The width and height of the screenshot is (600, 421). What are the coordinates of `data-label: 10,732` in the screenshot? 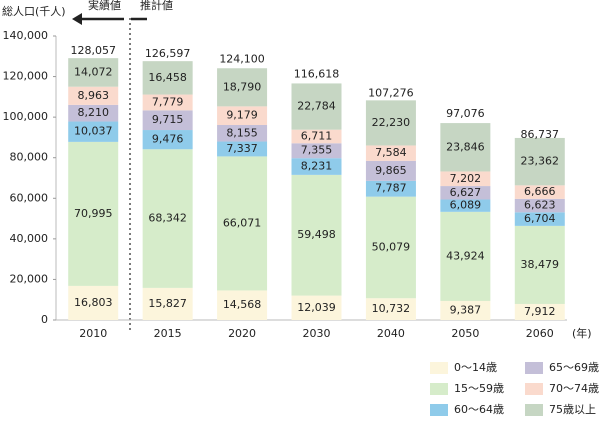 It's located at (391, 308).